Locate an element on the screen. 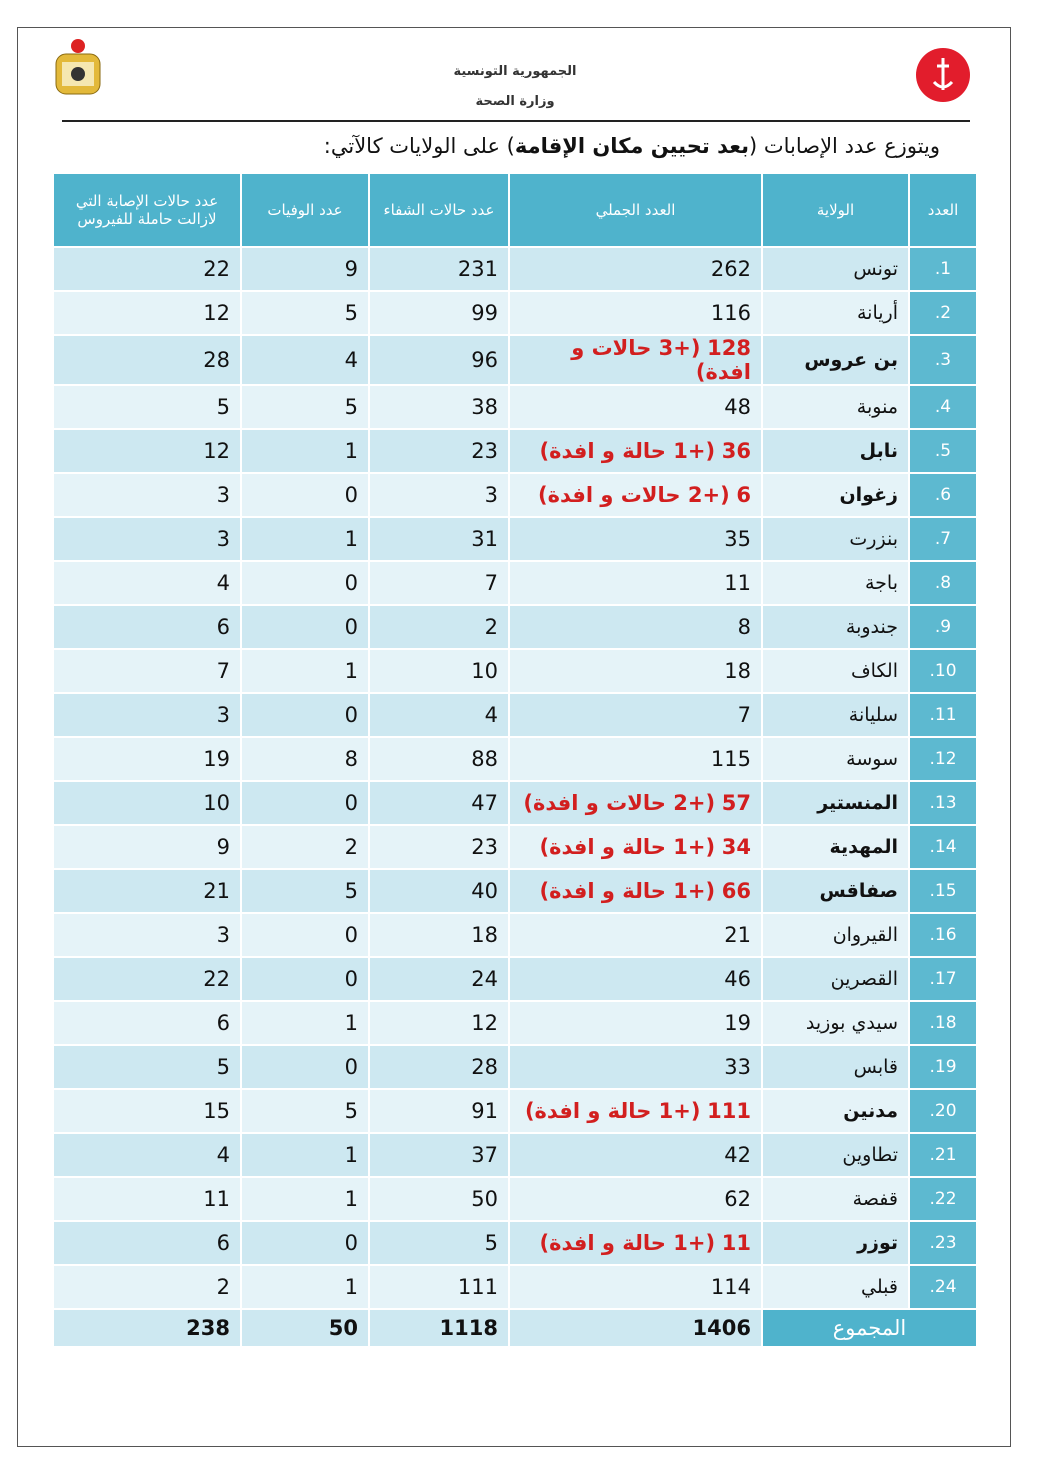  recovered: 10 is located at coordinates (439, 671).